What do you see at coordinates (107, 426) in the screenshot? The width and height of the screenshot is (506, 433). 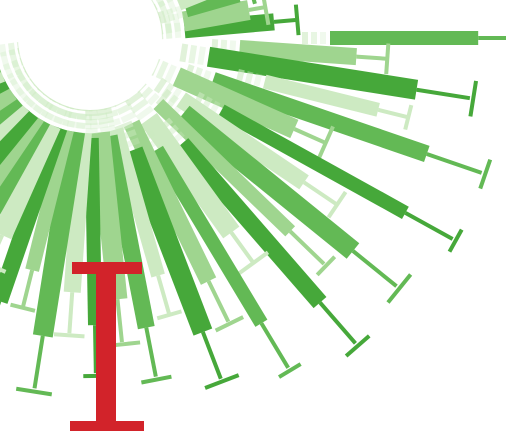 I see `red-syringe-bottom-flange` at bounding box center [107, 426].